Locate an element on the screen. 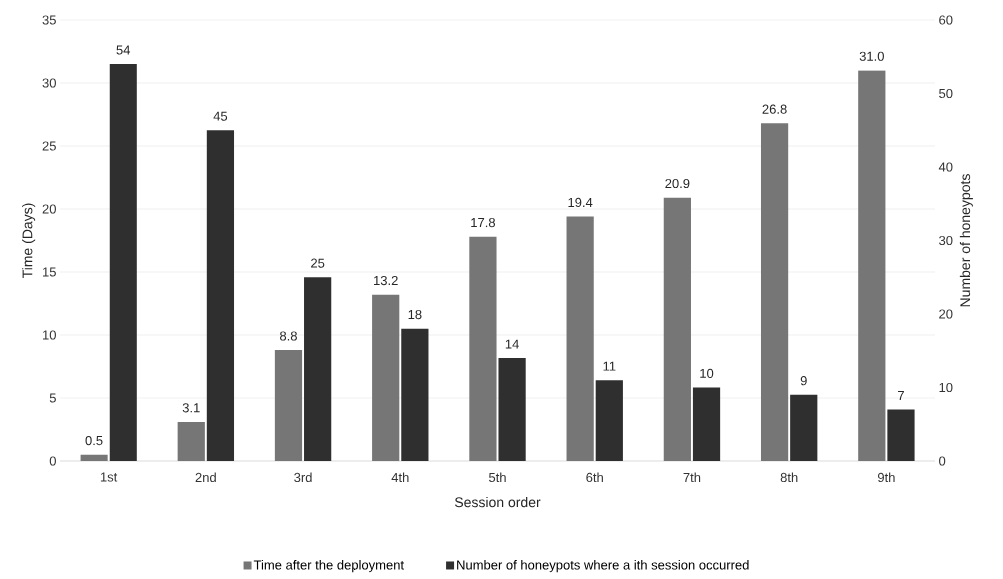 The width and height of the screenshot is (1003, 579). y-tick-label: 30 is located at coordinates (49, 83).